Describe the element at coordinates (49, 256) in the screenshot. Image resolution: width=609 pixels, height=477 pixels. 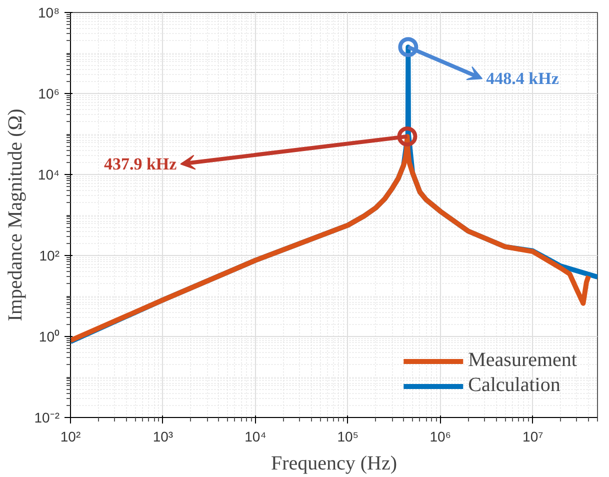
I see `y-tick-label: 10²` at that location.